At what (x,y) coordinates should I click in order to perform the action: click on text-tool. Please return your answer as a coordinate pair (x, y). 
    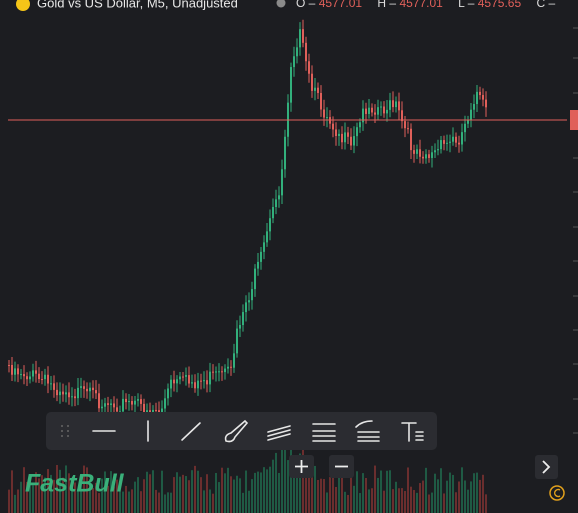
    Looking at the image, I should click on (412, 432).